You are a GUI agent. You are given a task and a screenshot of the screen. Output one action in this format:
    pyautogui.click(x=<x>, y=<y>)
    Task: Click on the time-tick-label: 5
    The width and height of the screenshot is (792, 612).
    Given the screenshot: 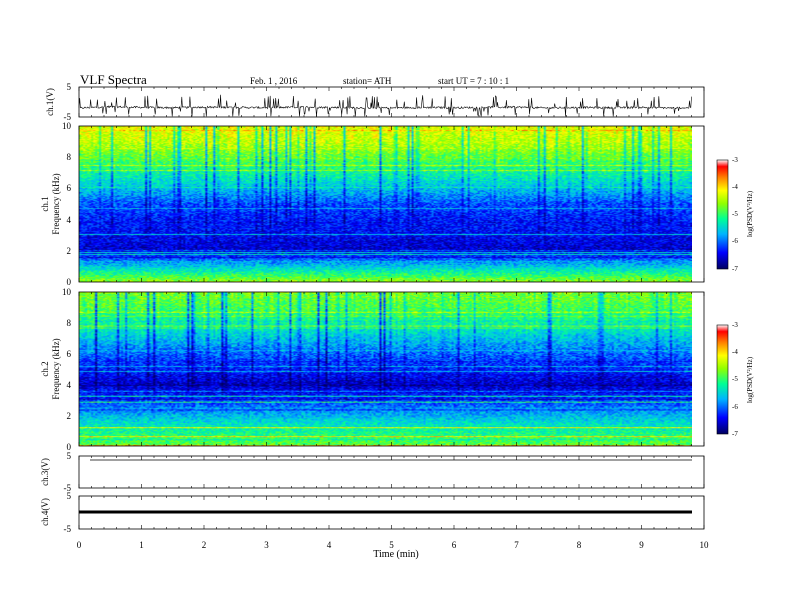 What is the action you would take?
    pyautogui.click(x=391, y=545)
    